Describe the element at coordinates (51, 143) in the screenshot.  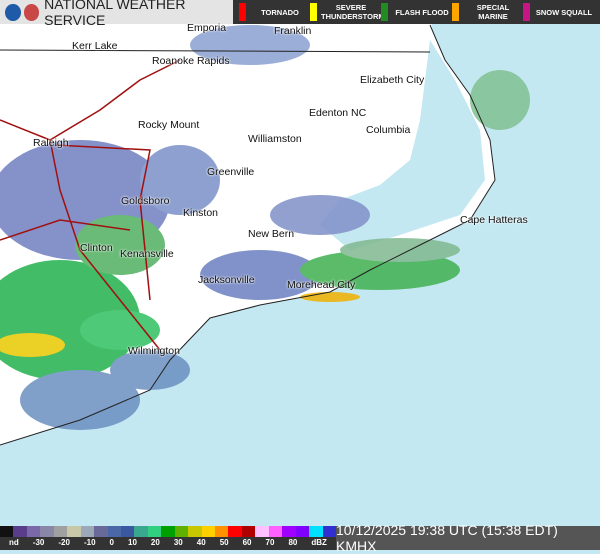
I see `city-label: Raleigh` at that location.